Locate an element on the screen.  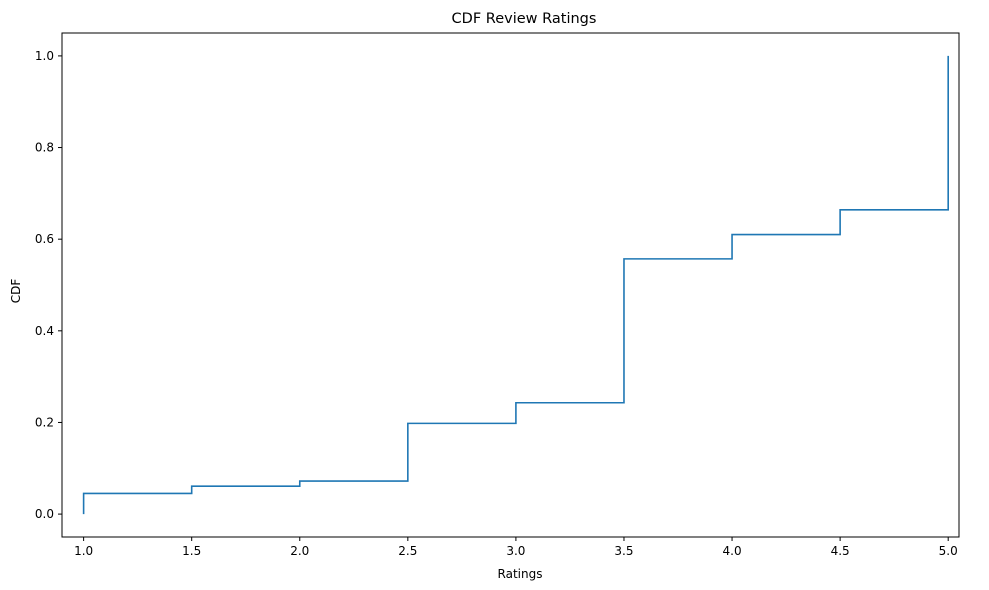
y-tick-label: 0.0 is located at coordinates (44, 514).